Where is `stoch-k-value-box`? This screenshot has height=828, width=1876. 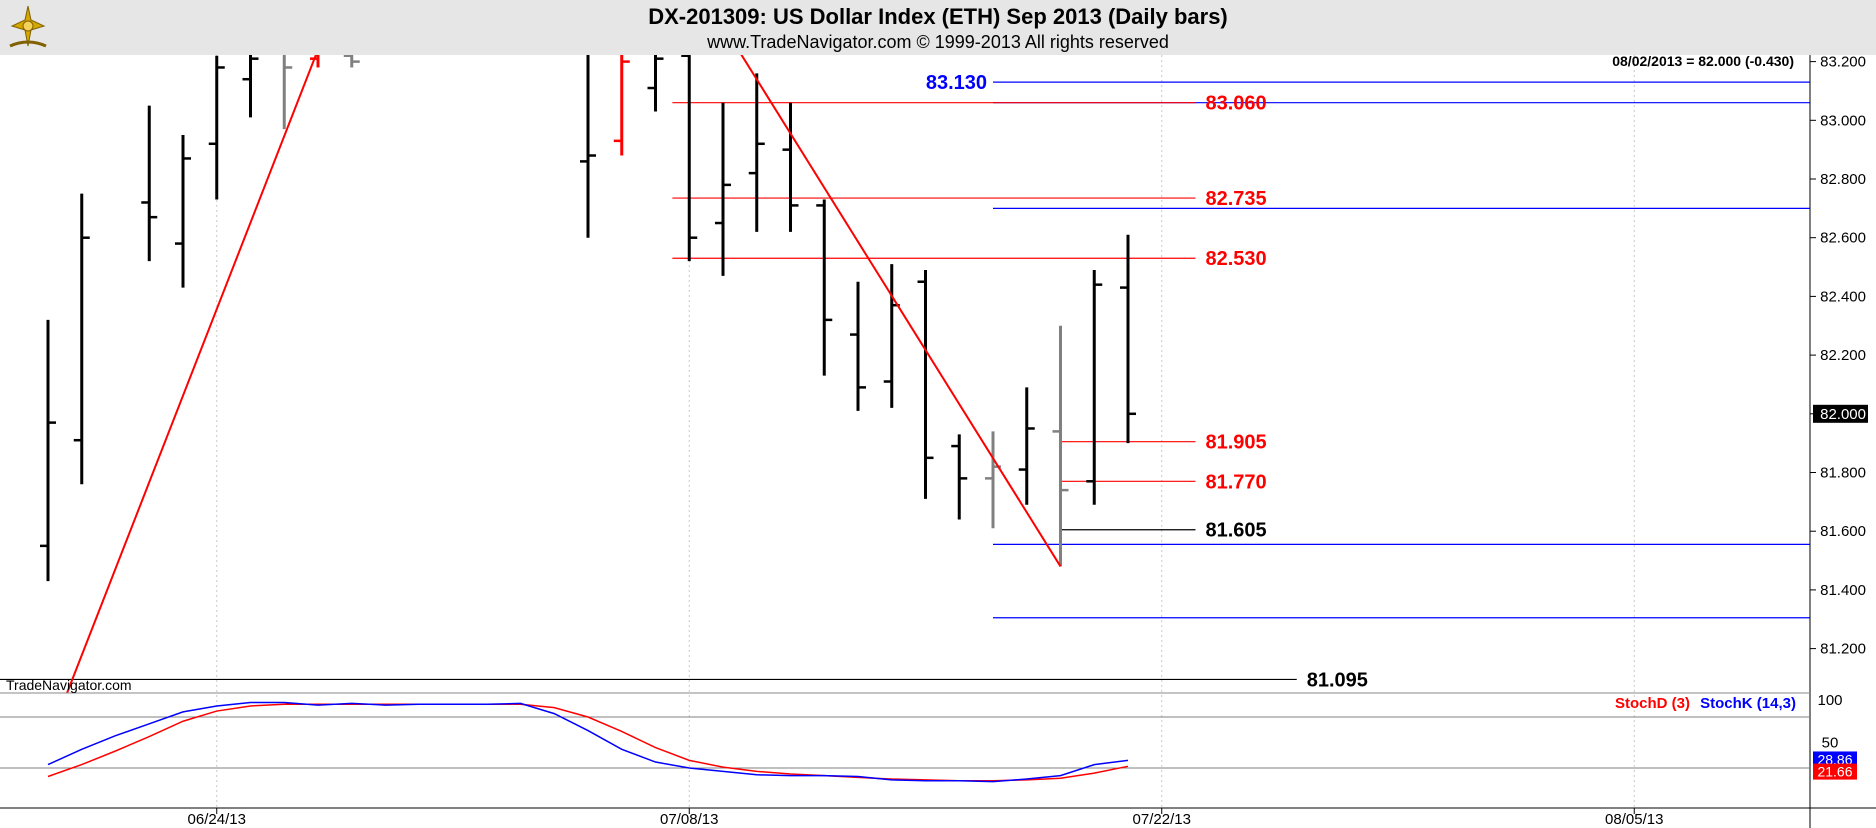
stoch-k-value-box is located at coordinates (1835, 759).